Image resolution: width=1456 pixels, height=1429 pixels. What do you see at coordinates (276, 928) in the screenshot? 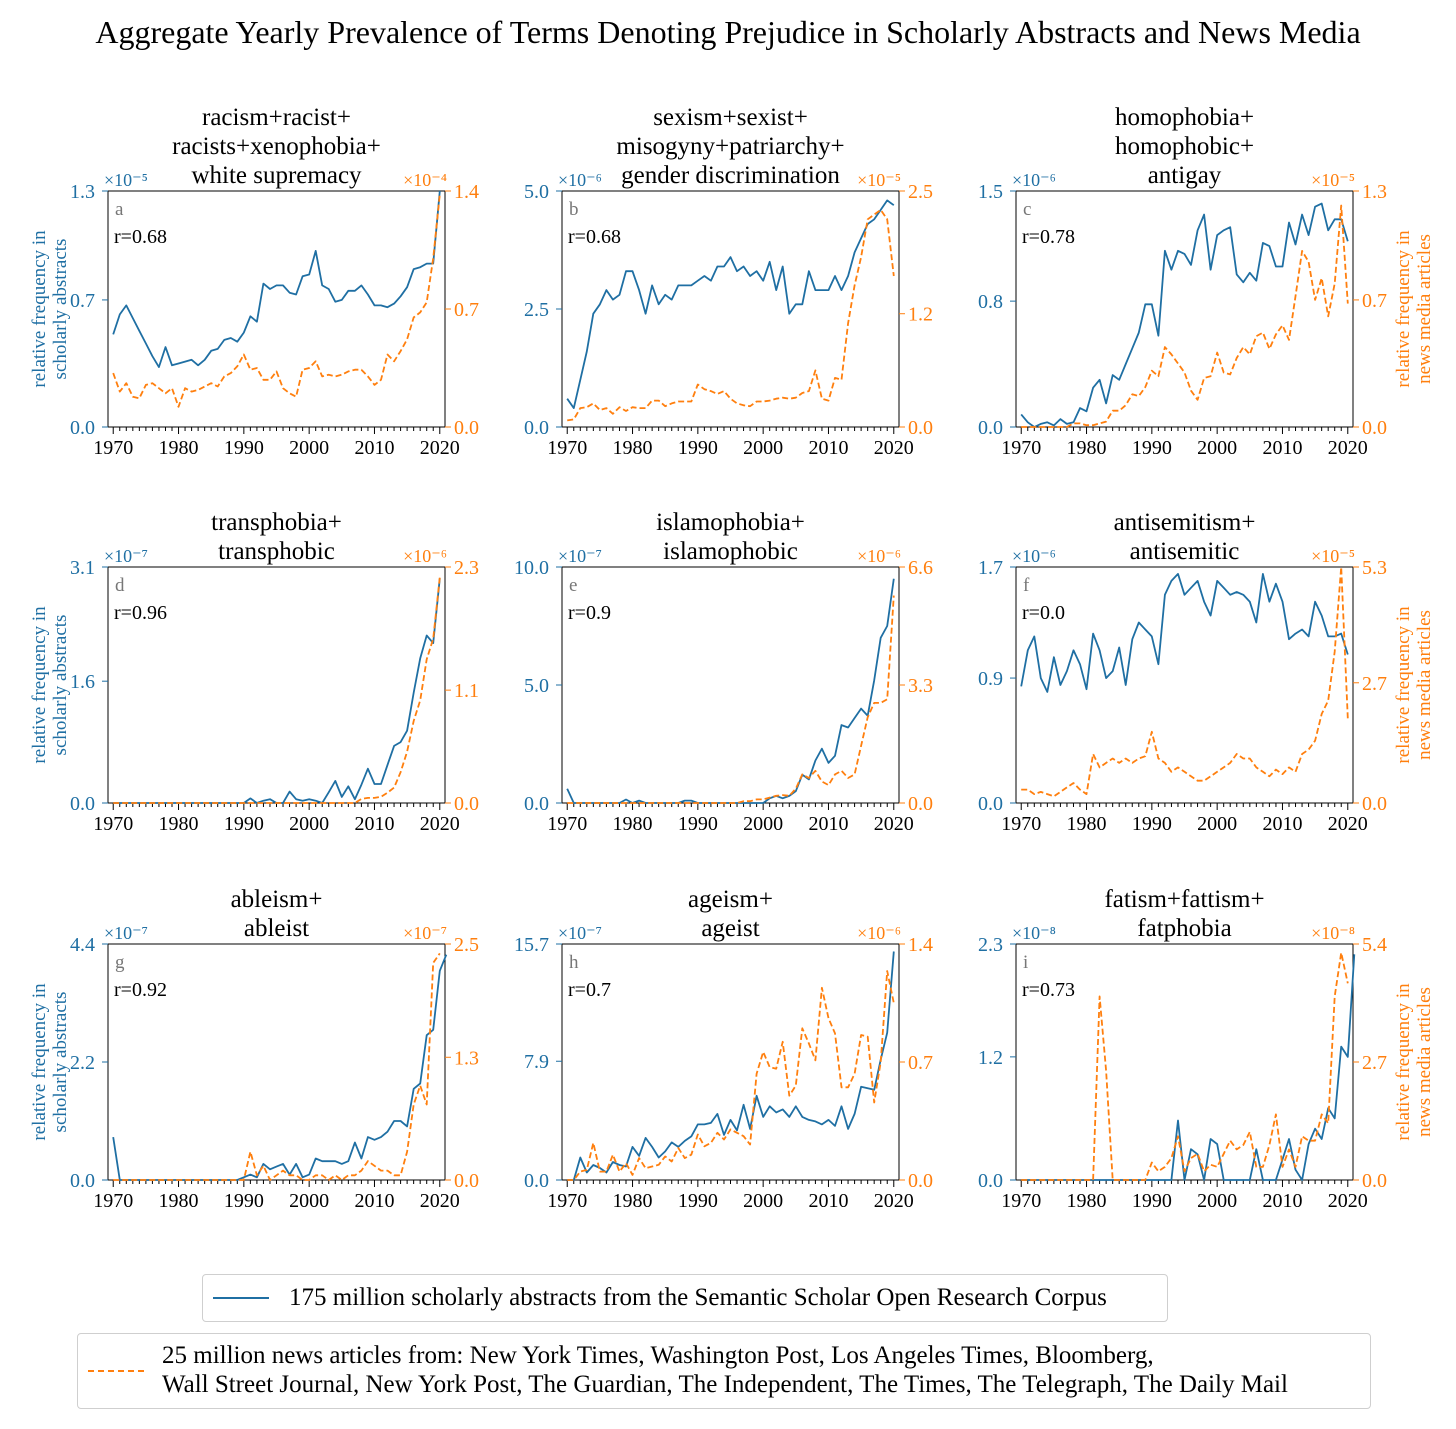
I see `panel-title-line: ableist` at bounding box center [276, 928].